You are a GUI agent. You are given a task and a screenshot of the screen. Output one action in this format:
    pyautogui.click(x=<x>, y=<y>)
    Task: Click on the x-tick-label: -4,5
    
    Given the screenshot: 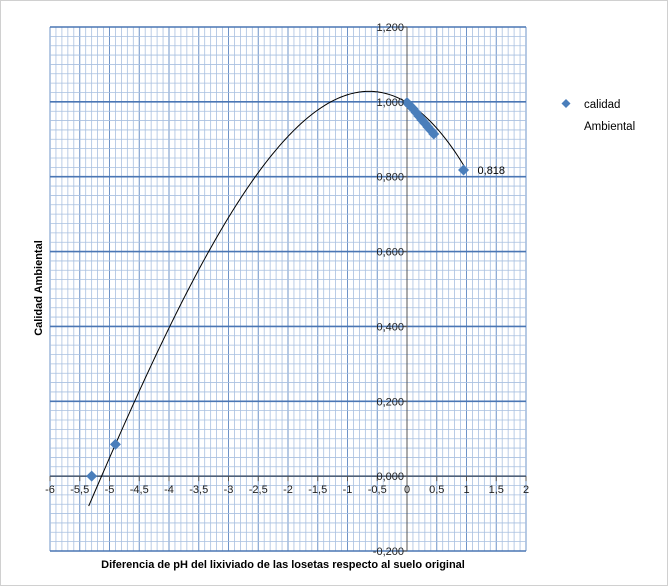 What is the action you would take?
    pyautogui.click(x=139, y=490)
    